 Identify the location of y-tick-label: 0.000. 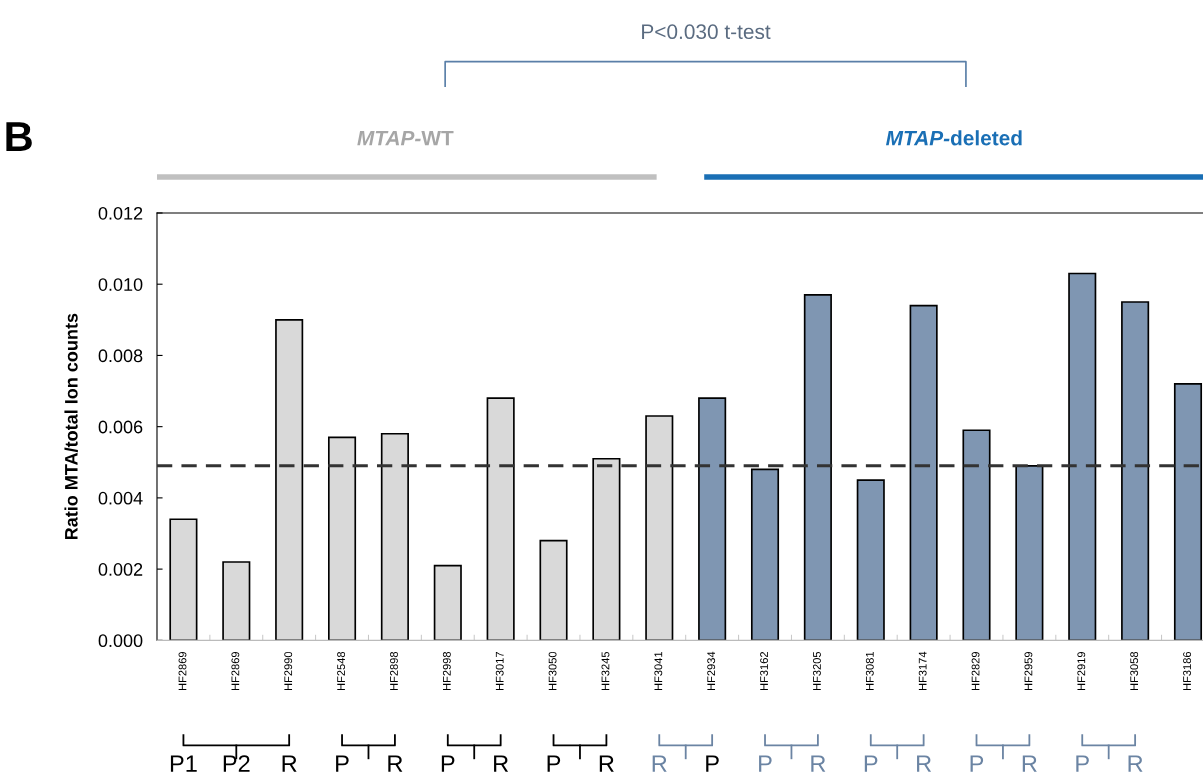
(120, 641).